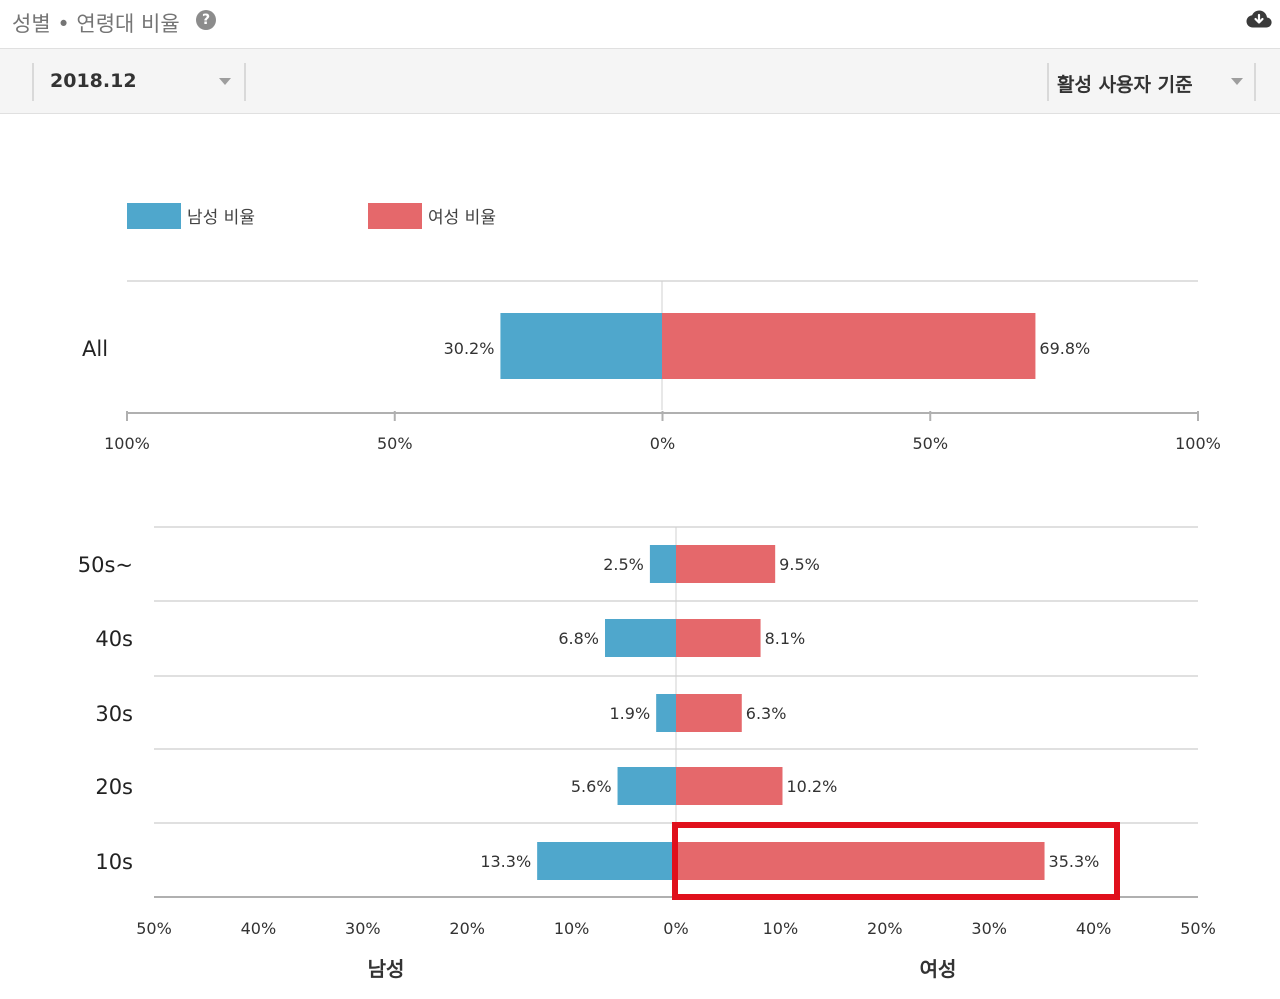  Describe the element at coordinates (105, 565) in the screenshot. I see `category-label: 50s~` at that location.